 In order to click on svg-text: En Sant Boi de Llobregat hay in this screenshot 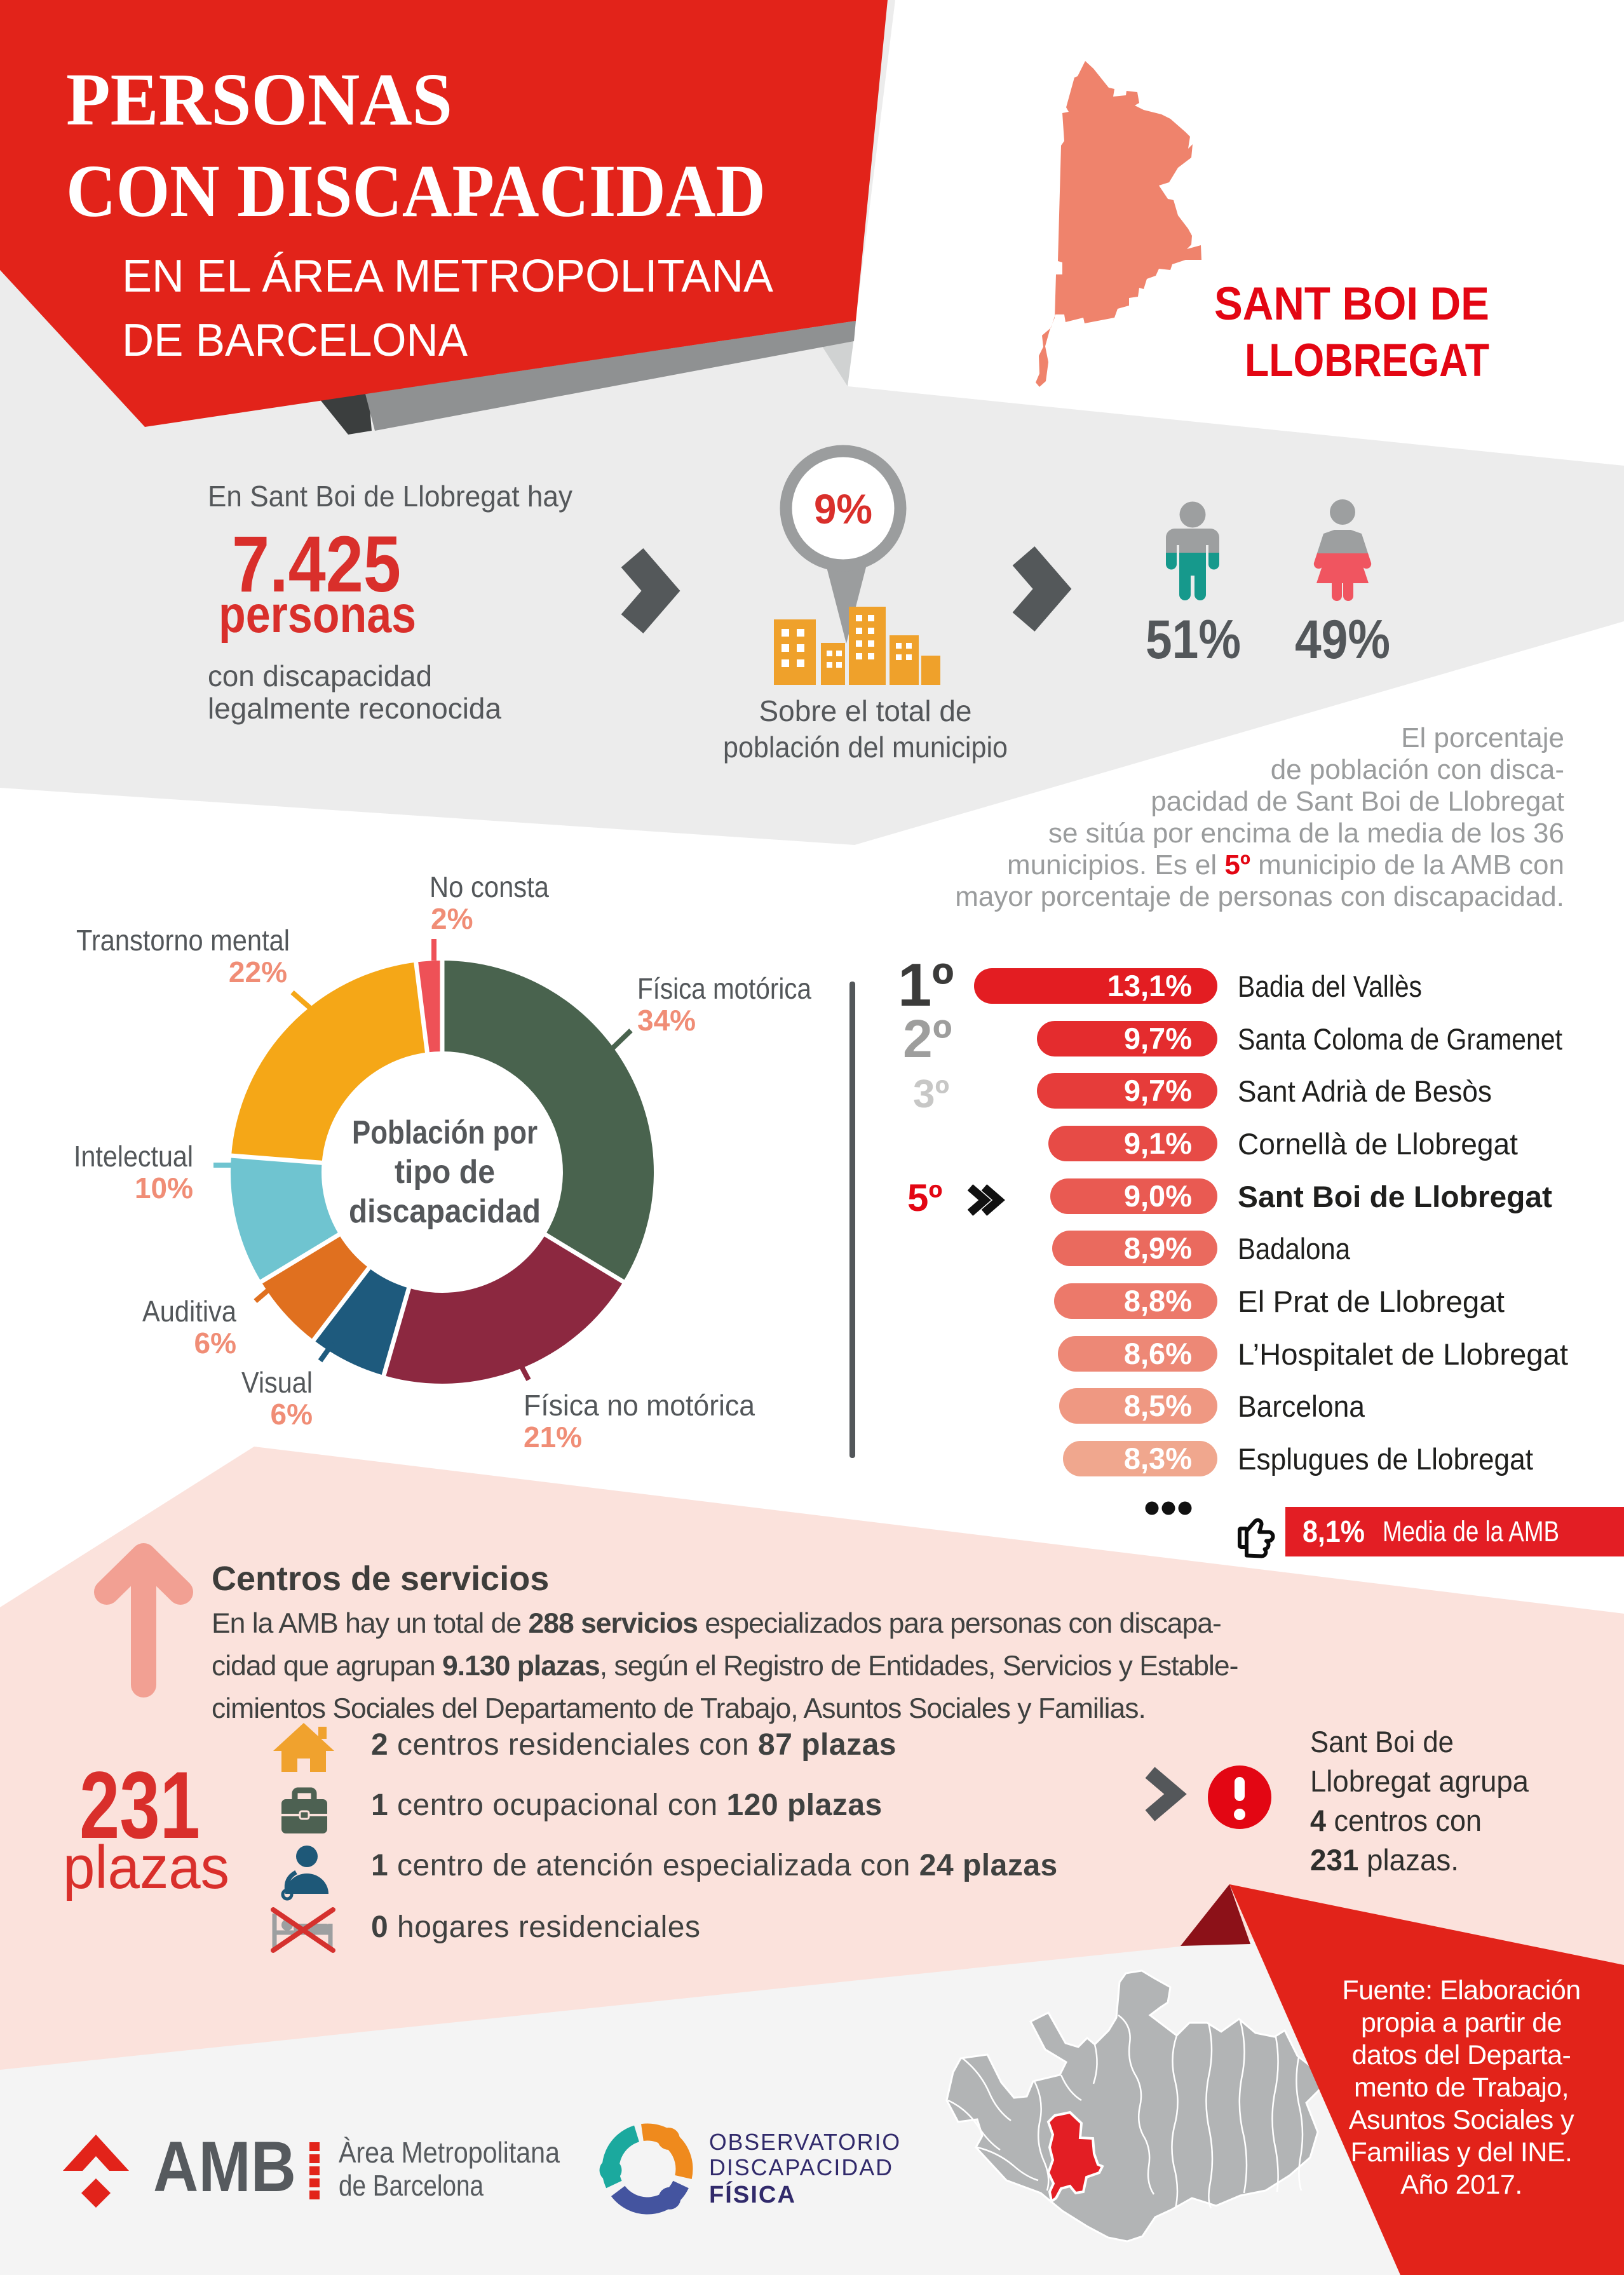, I will do `click(390, 496)`.